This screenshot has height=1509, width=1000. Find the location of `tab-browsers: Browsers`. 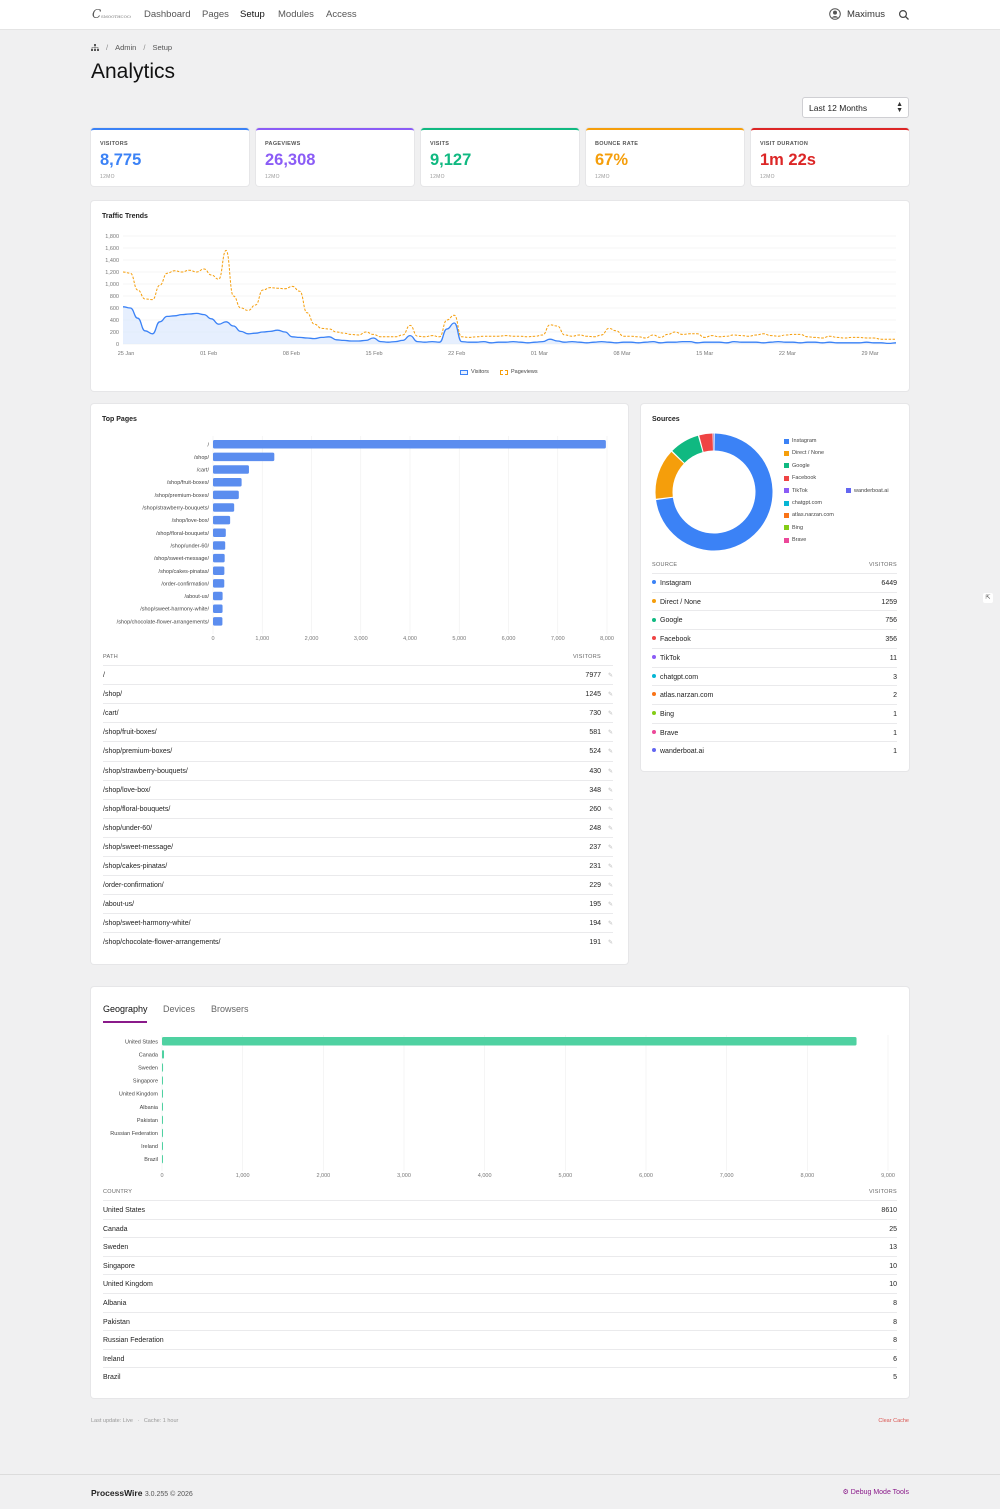

tab-browsers: Browsers is located at coordinates (230, 1009).